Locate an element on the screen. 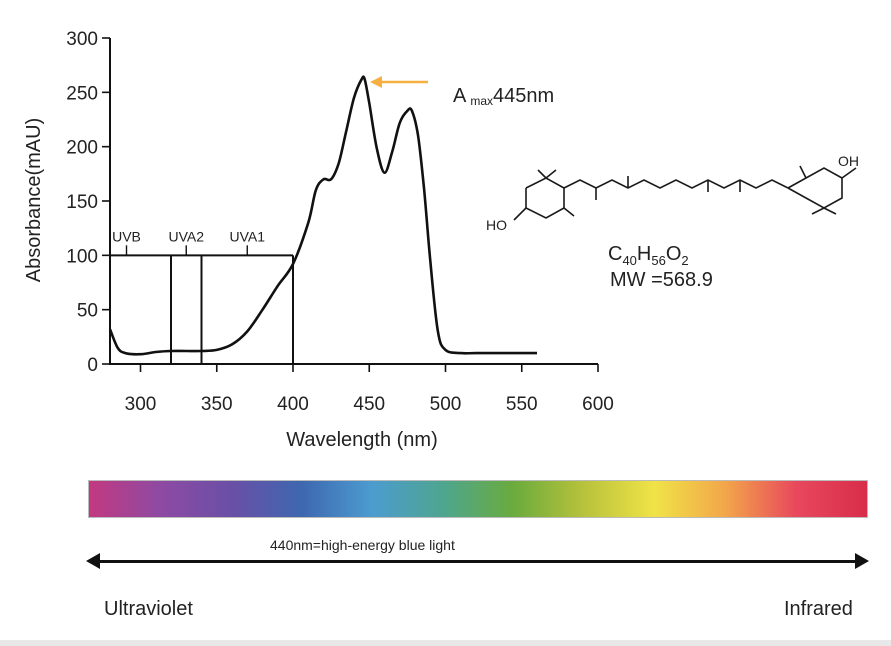 The image size is (891, 646). y-tick-label: 300 is located at coordinates (82, 39).